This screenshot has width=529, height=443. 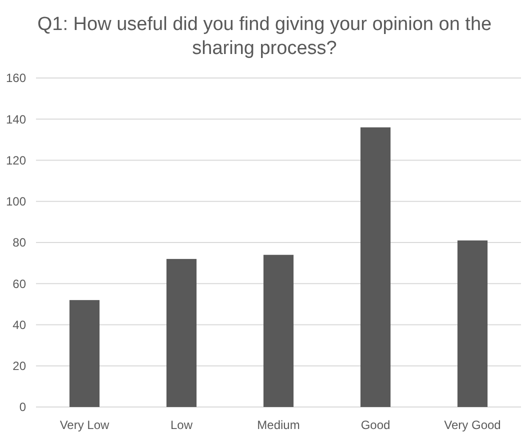 What do you see at coordinates (19, 325) in the screenshot?
I see `y-tick-label: 40` at bounding box center [19, 325].